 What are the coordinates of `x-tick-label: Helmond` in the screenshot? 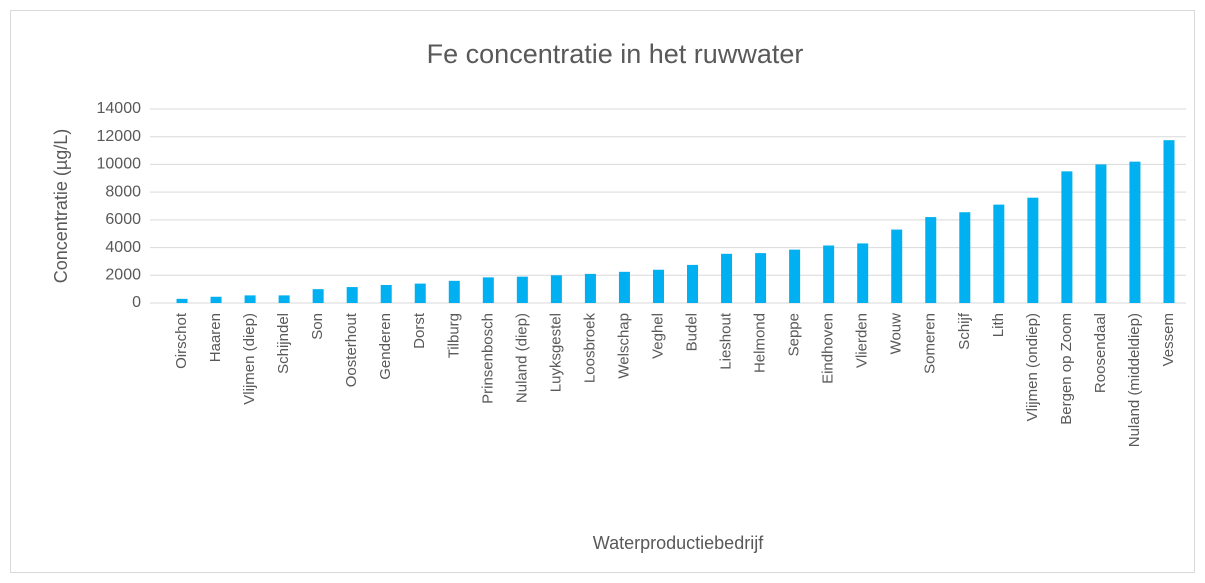 It's located at (760, 343).